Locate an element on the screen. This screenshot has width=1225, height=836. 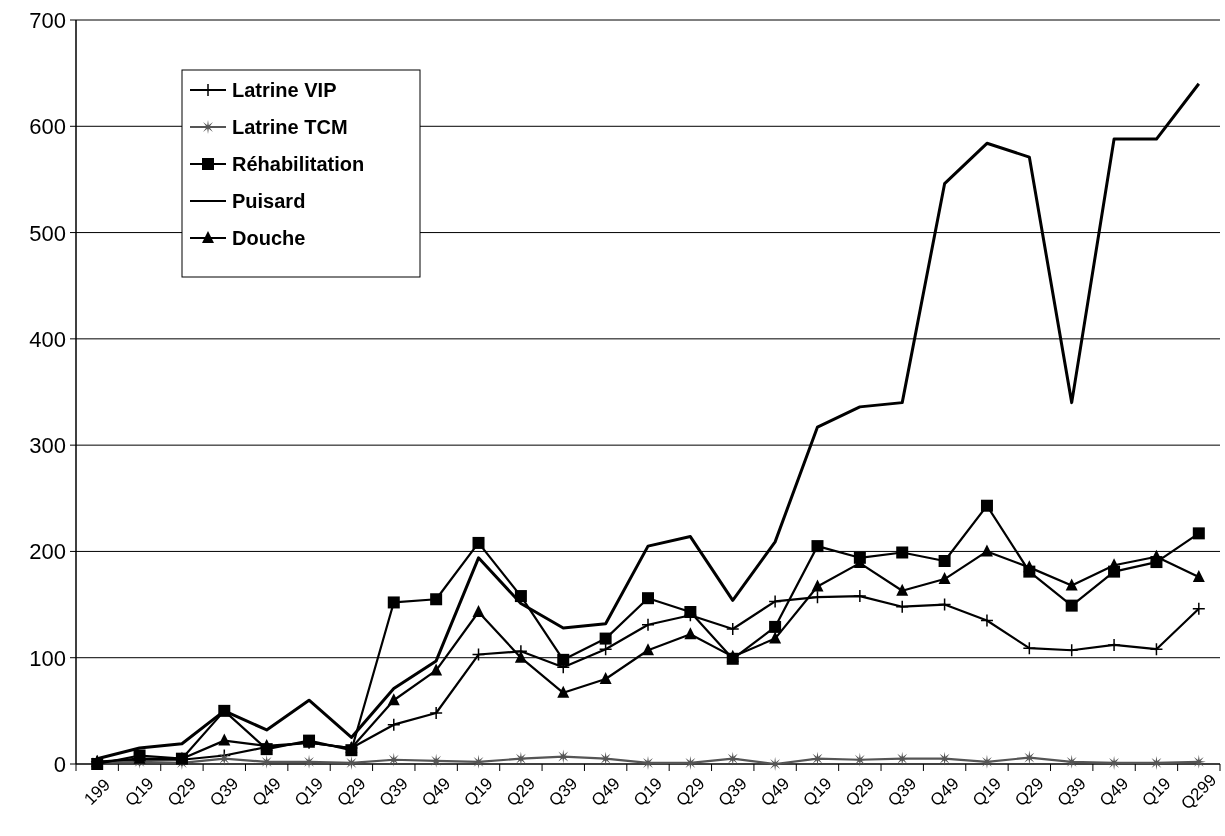
y-tick-label: 500 is located at coordinates (47, 233).